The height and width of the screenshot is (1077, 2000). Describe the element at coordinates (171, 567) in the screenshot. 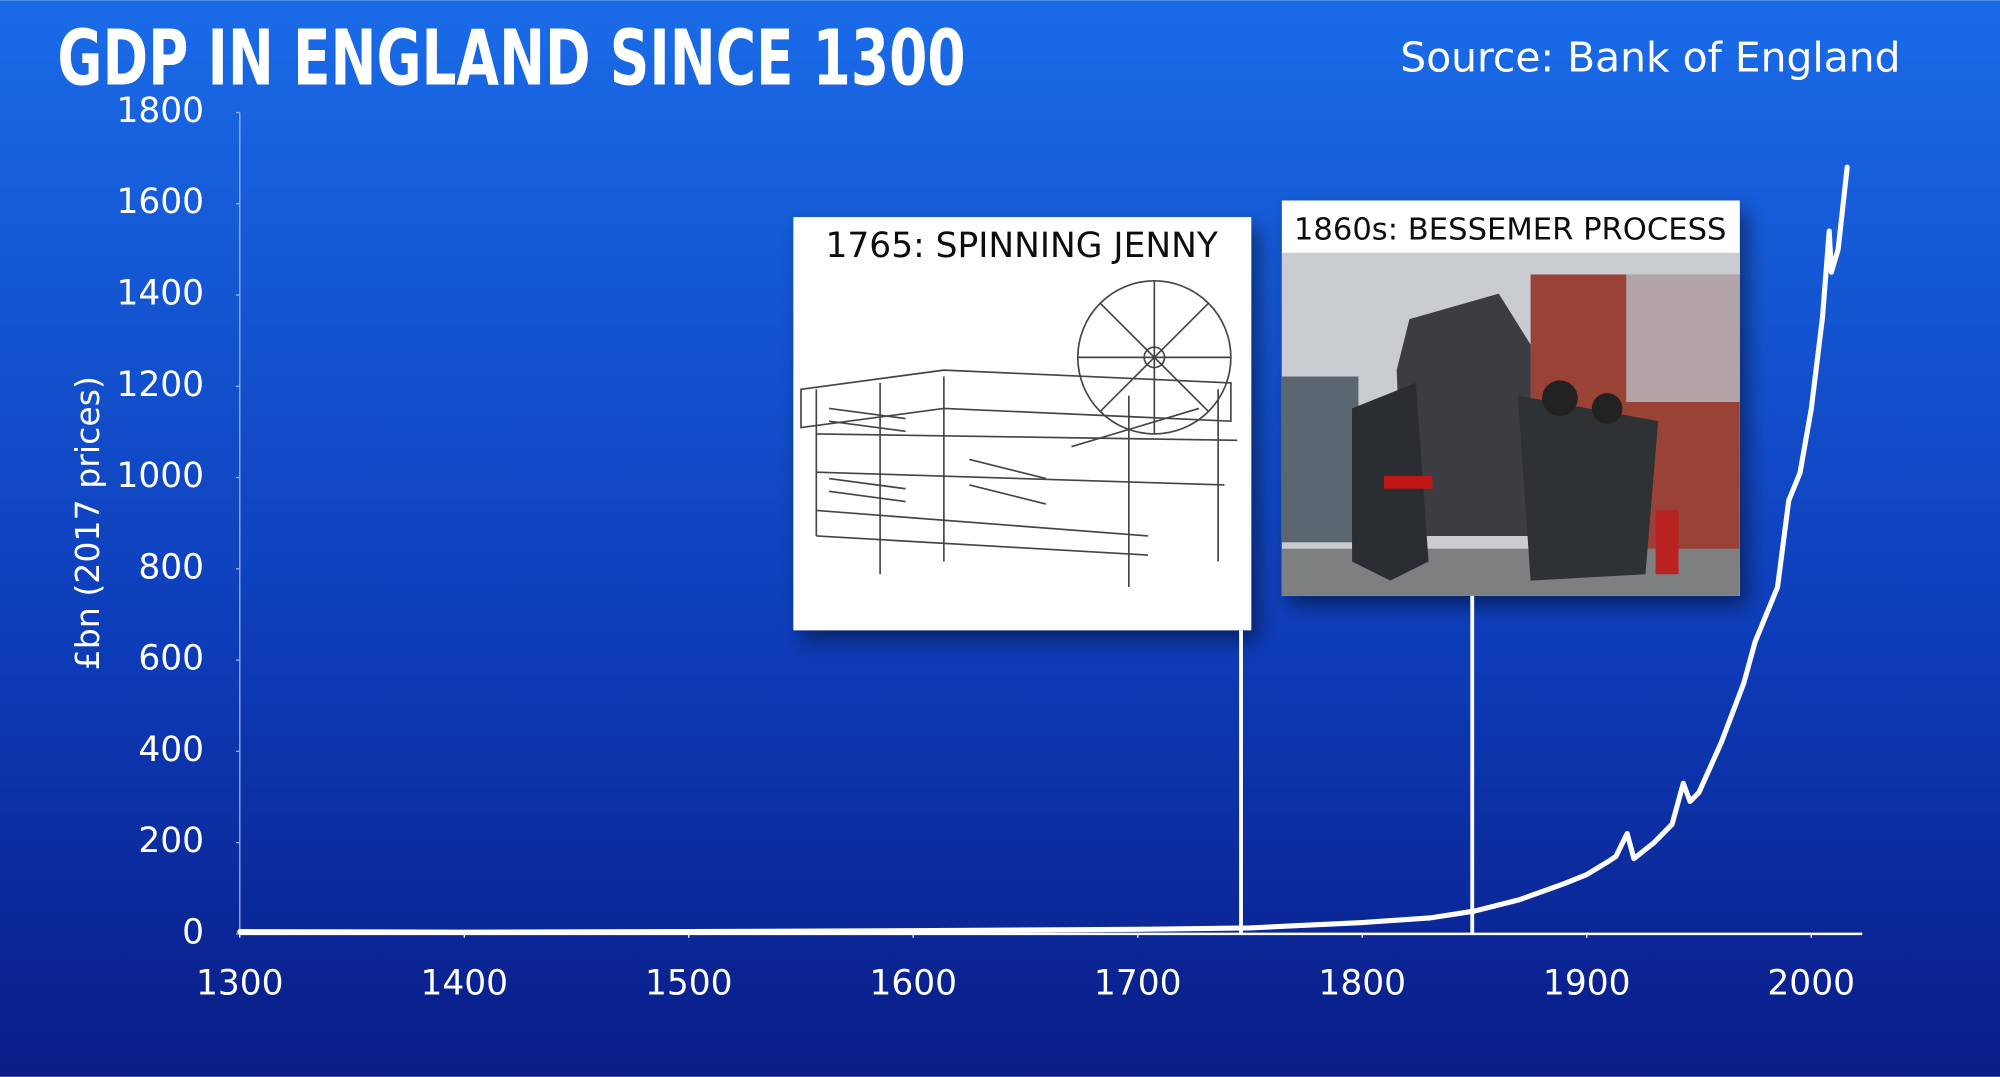

I see `y-tick-label: 800` at that location.